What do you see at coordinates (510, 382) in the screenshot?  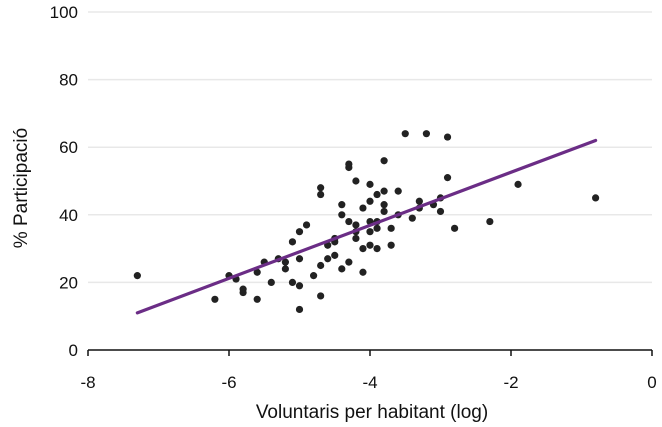 I see `x-tick-label: -2` at bounding box center [510, 382].